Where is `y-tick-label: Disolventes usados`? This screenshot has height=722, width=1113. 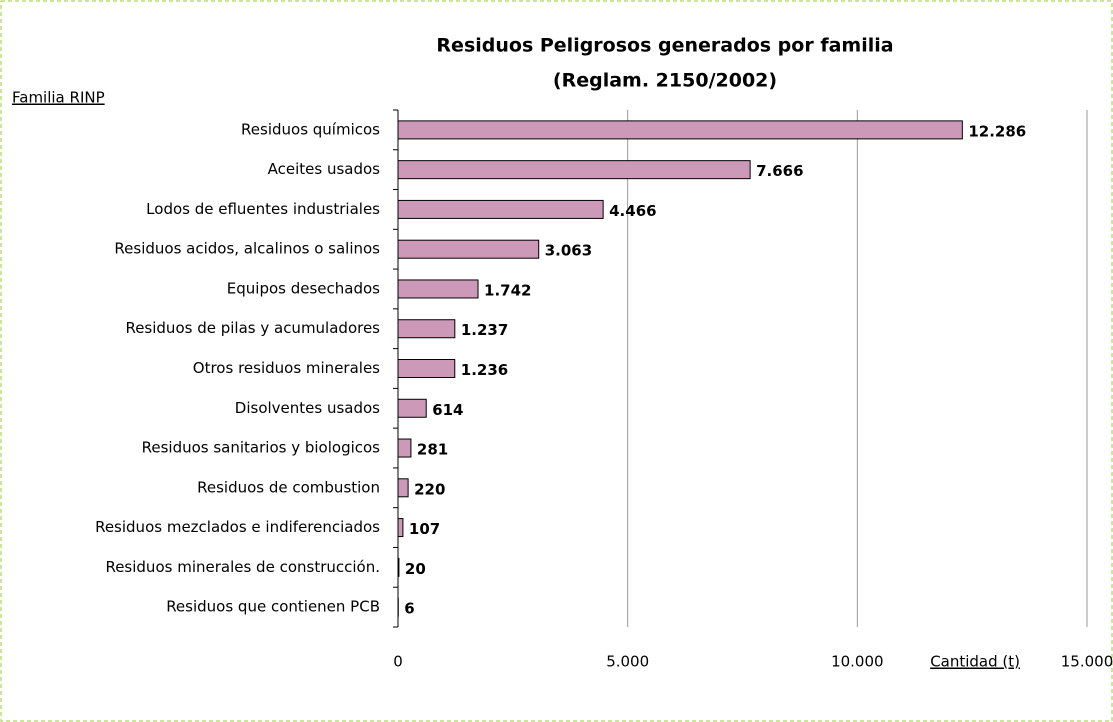 y-tick-label: Disolventes usados is located at coordinates (307, 408).